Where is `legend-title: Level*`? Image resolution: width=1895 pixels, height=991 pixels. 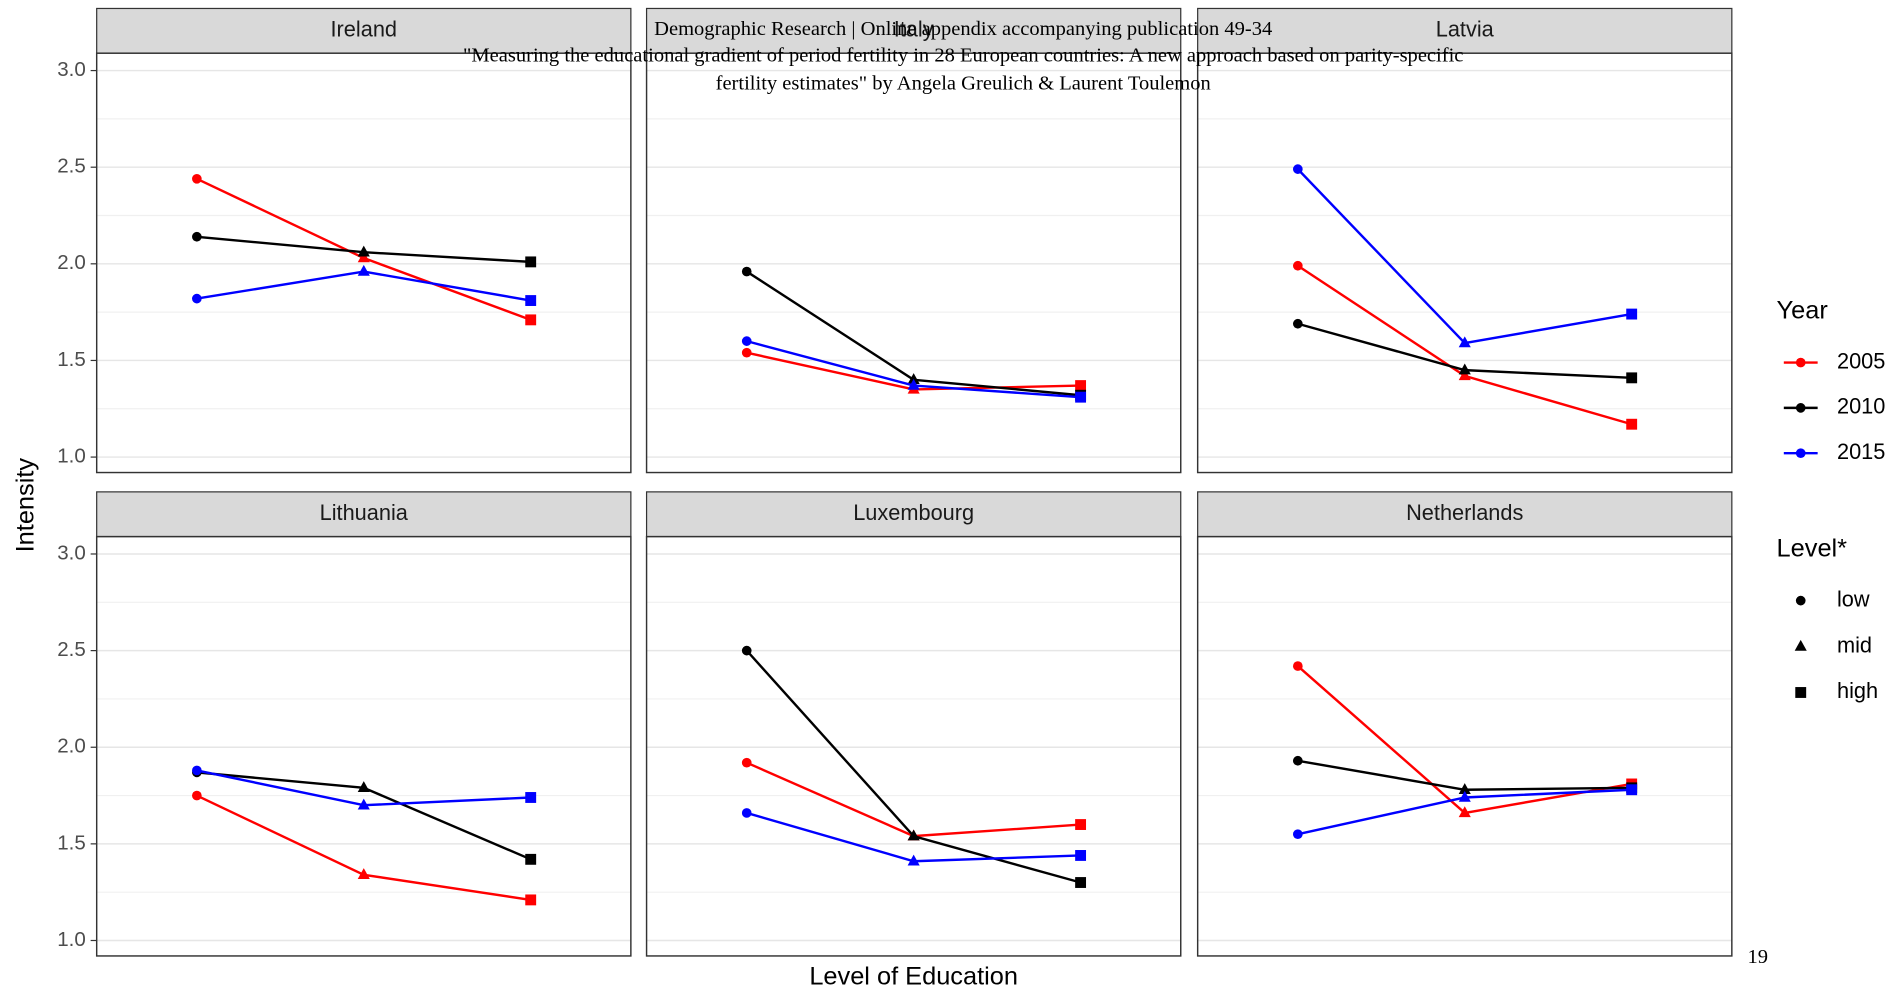
legend-title: Level* is located at coordinates (1812, 549).